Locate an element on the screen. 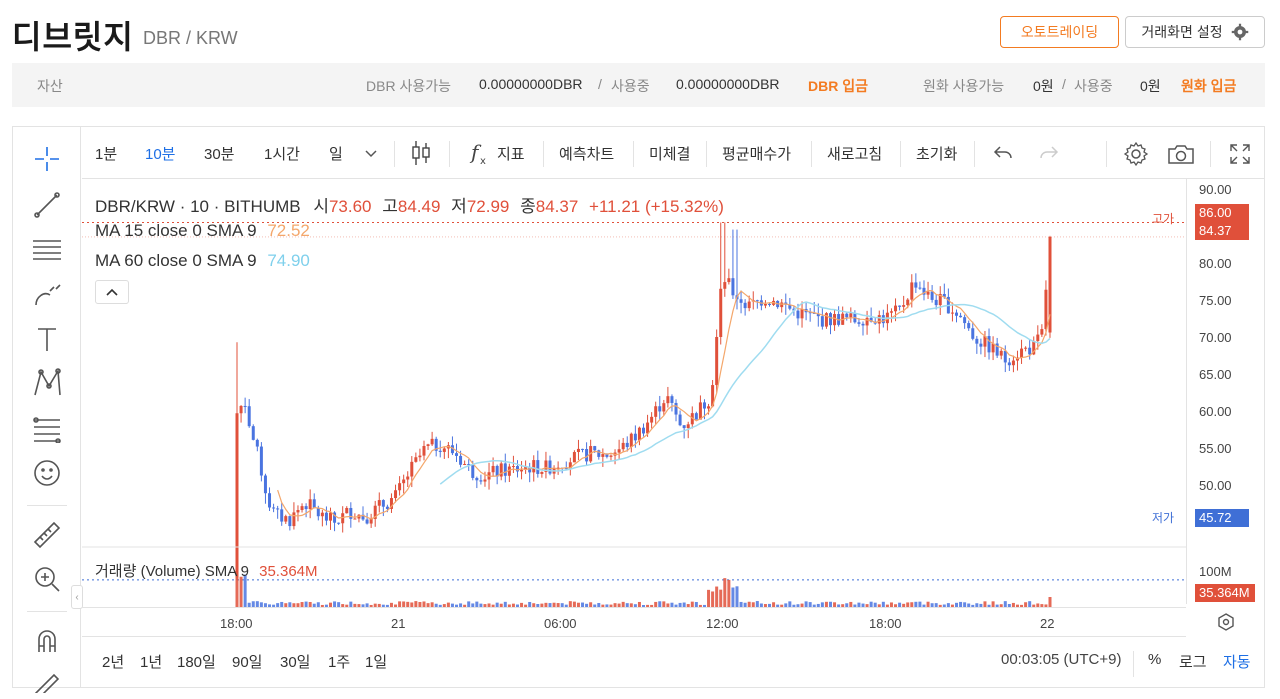 This screenshot has width=1280, height=699. collapse-legend-button is located at coordinates (112, 292).